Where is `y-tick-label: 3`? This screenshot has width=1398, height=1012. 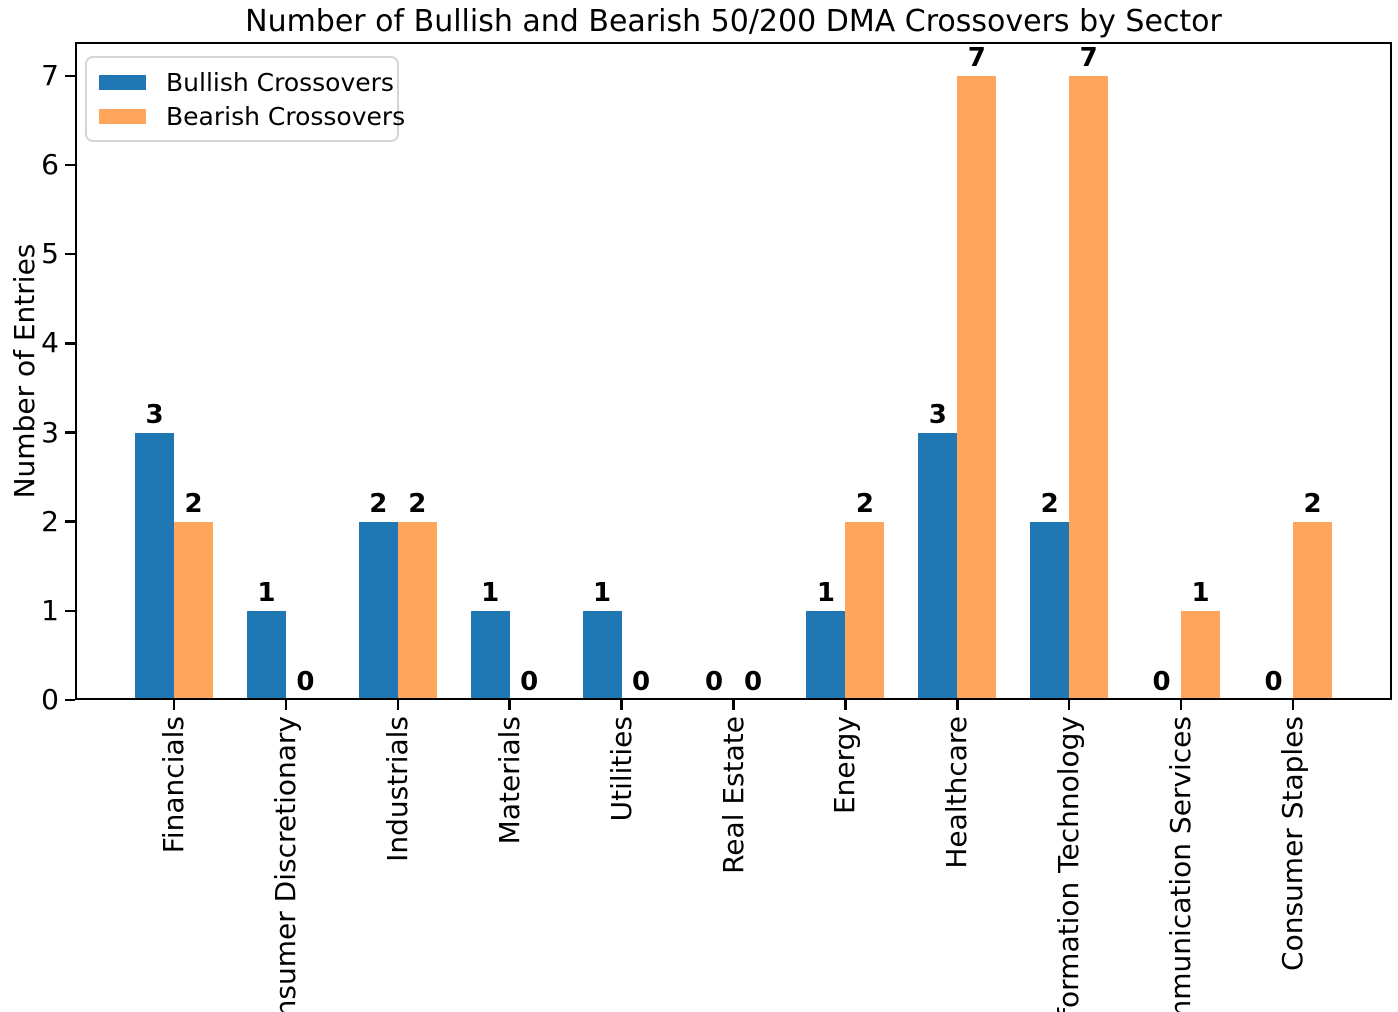 y-tick-label: 3 is located at coordinates (50, 432).